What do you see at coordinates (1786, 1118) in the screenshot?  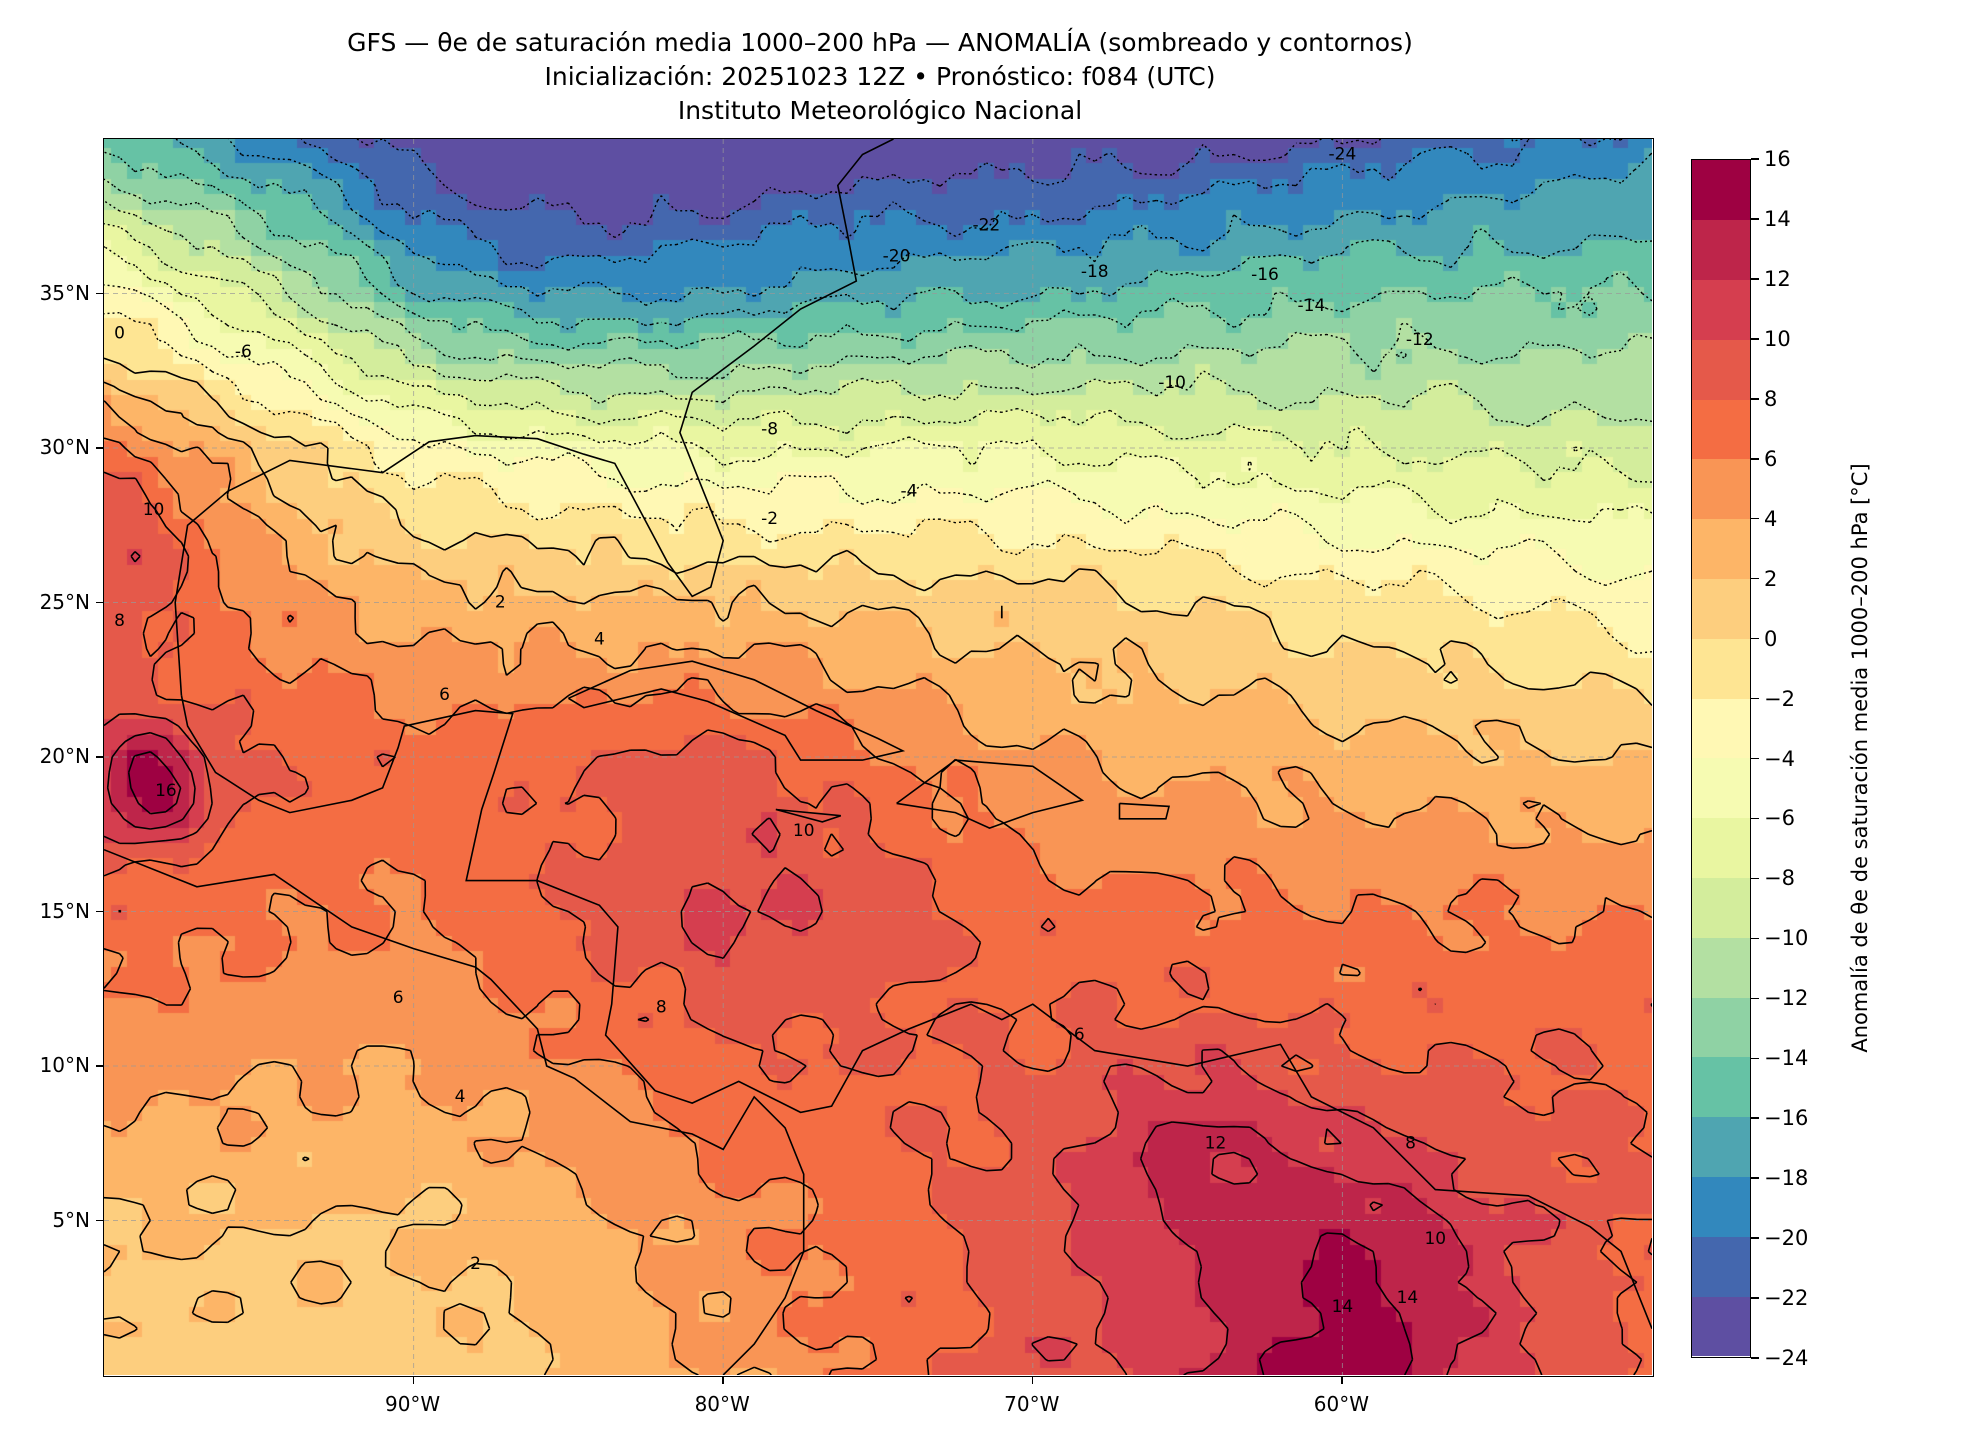 I see `colorbar-tick-label: −16` at bounding box center [1786, 1118].